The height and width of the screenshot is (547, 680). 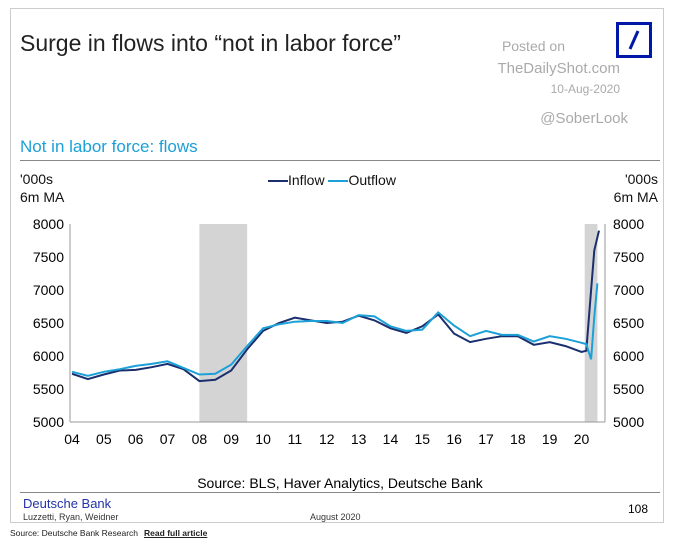 What do you see at coordinates (628, 323) in the screenshot?
I see `y-tick-label-right: 6500` at bounding box center [628, 323].